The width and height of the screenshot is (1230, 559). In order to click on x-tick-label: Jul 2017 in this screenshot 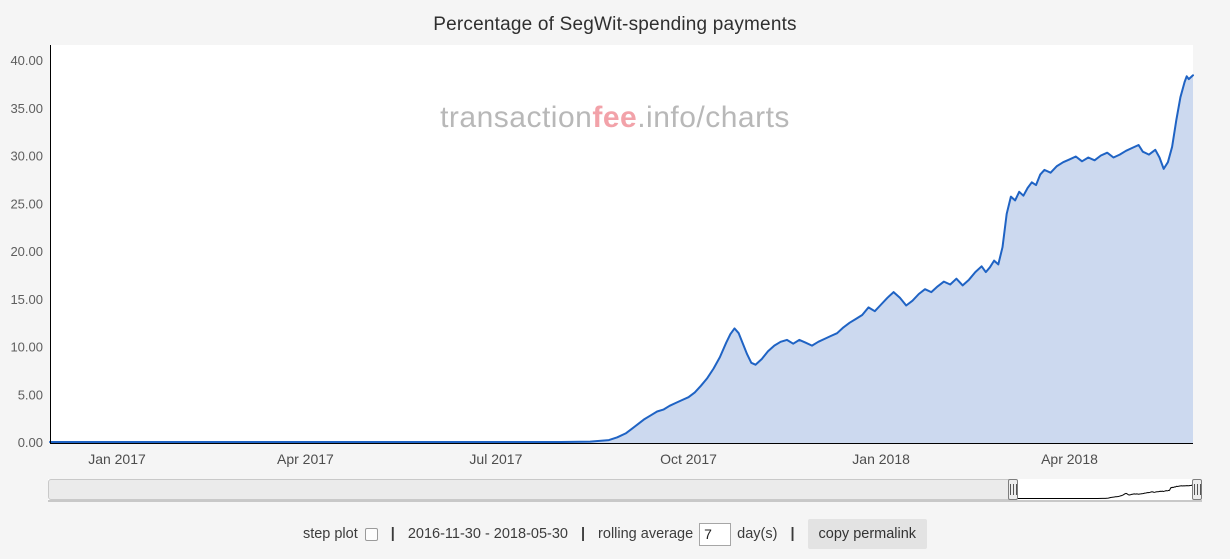, I will do `click(495, 459)`.